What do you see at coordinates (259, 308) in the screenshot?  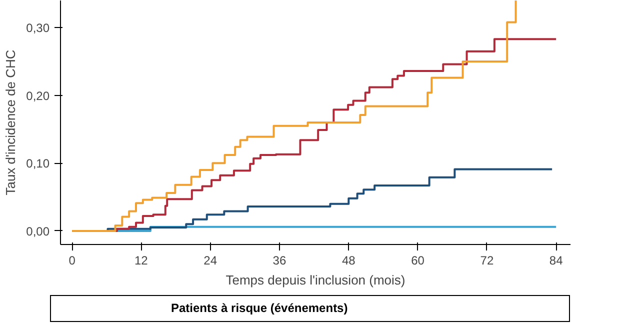 I see `text: Patients à risque (événements)` at bounding box center [259, 308].